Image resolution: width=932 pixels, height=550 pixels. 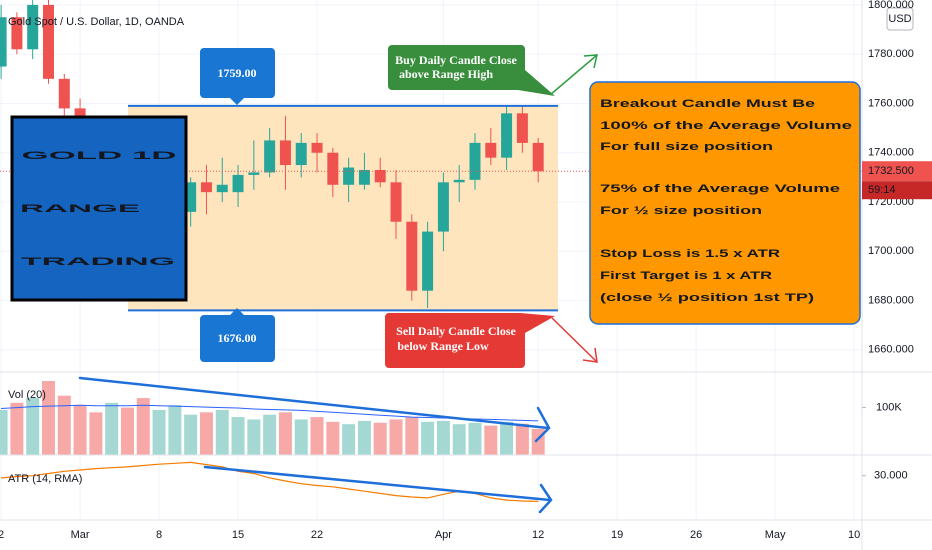 I want to click on currency-box, so click(x=900, y=19).